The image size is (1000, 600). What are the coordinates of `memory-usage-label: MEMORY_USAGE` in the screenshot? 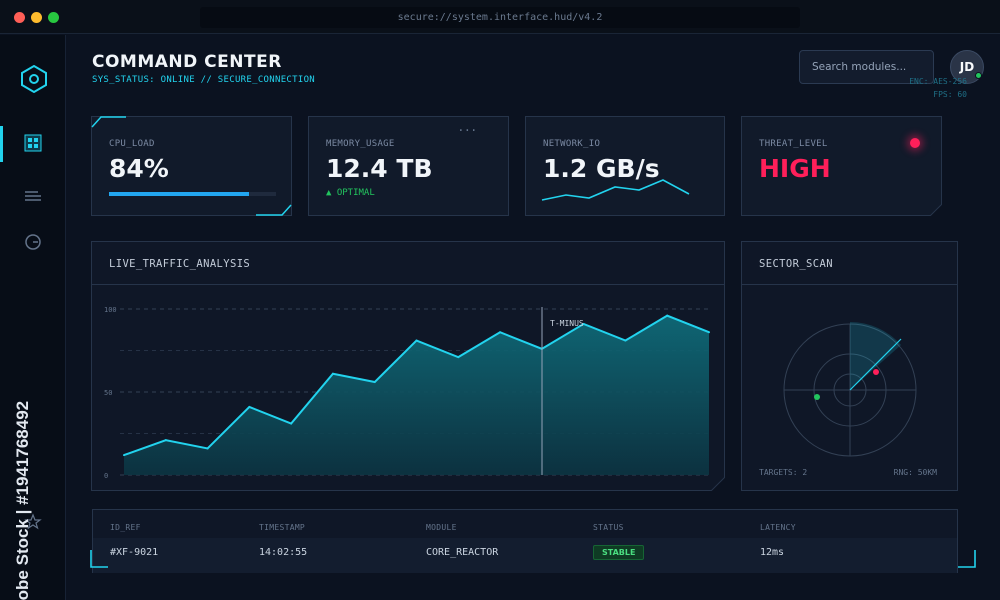 It's located at (360, 144).